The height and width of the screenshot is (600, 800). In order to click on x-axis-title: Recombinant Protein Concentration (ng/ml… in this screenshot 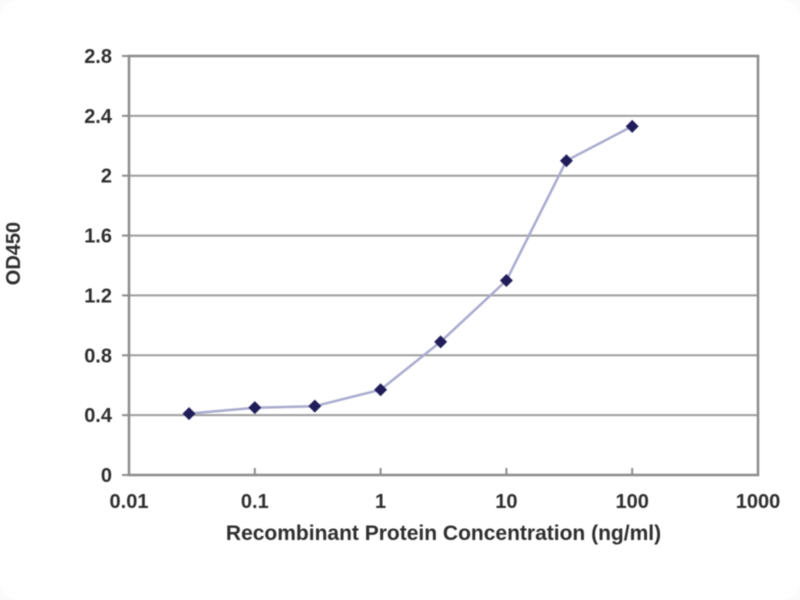, I will do `click(443, 533)`.